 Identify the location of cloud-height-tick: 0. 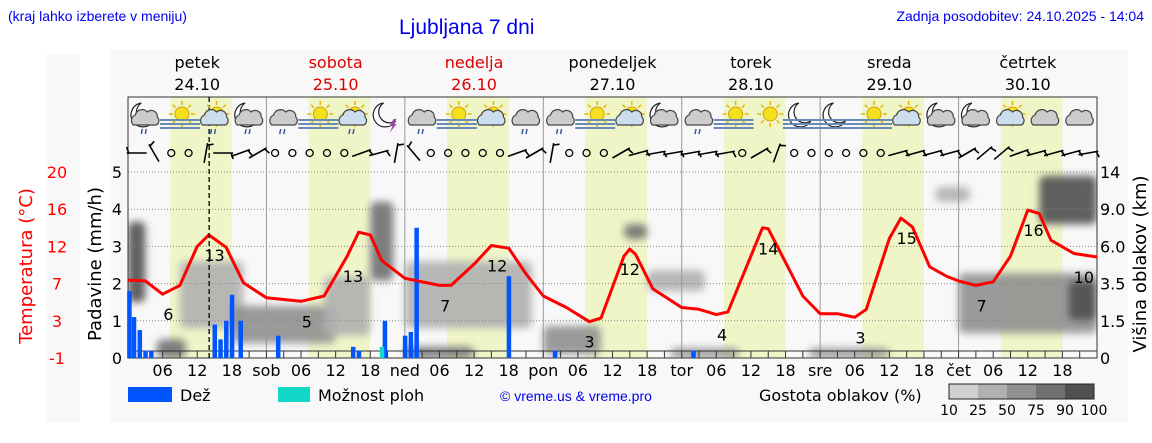
(1105, 358).